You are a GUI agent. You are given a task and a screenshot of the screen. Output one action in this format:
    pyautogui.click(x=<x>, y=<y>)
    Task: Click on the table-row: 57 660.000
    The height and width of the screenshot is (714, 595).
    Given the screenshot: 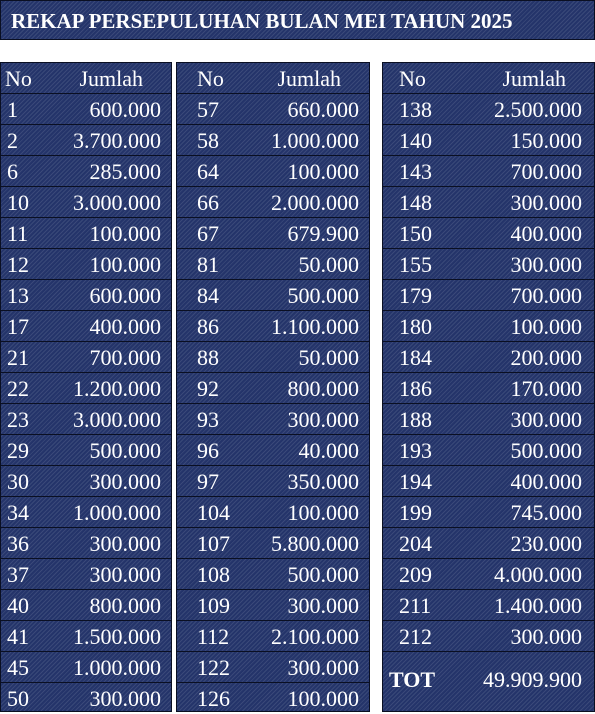 What is the action you would take?
    pyautogui.click(x=273, y=109)
    